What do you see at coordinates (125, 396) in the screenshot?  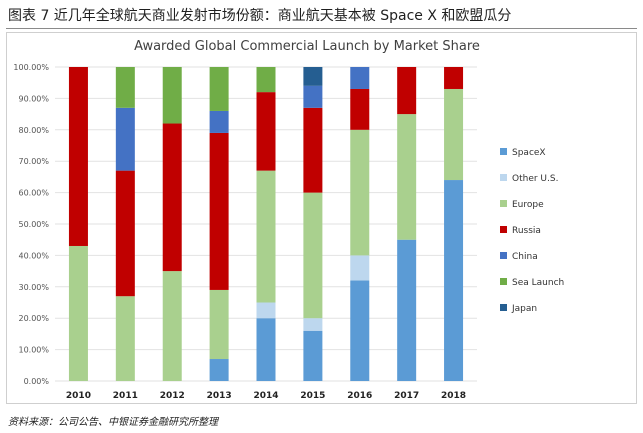 I see `x-tick-label: 2011` at bounding box center [125, 396].